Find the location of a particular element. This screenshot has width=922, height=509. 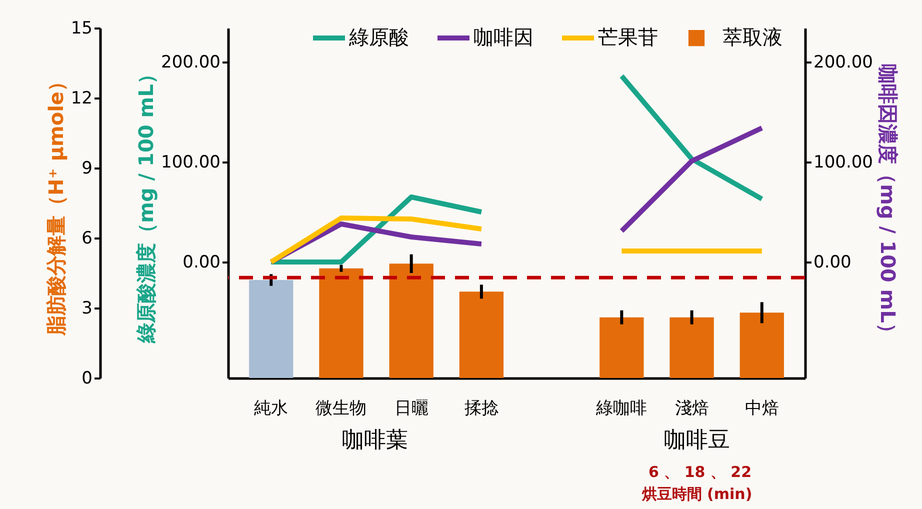

text: 烘豆時間 (min) is located at coordinates (696, 494).